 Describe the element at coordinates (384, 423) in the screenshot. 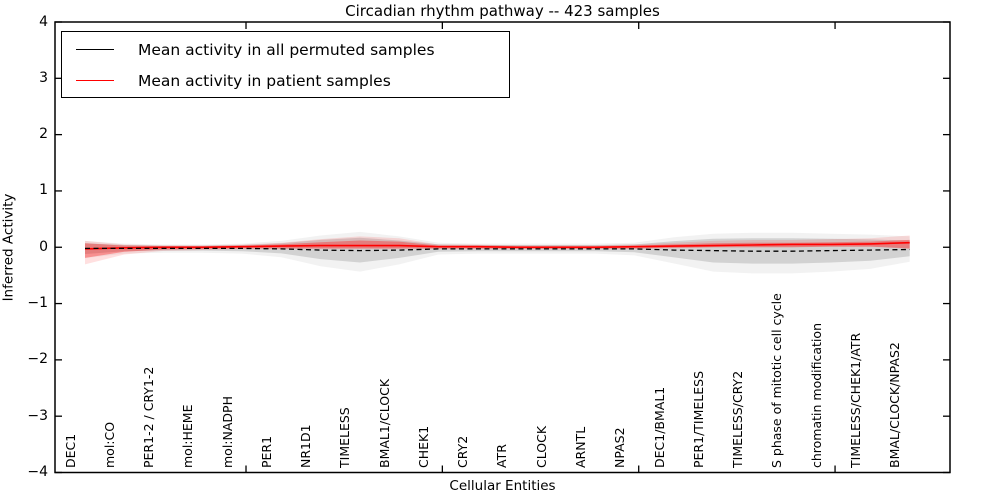

I see `x-tick-label: BMAL1/CLOCK` at that location.